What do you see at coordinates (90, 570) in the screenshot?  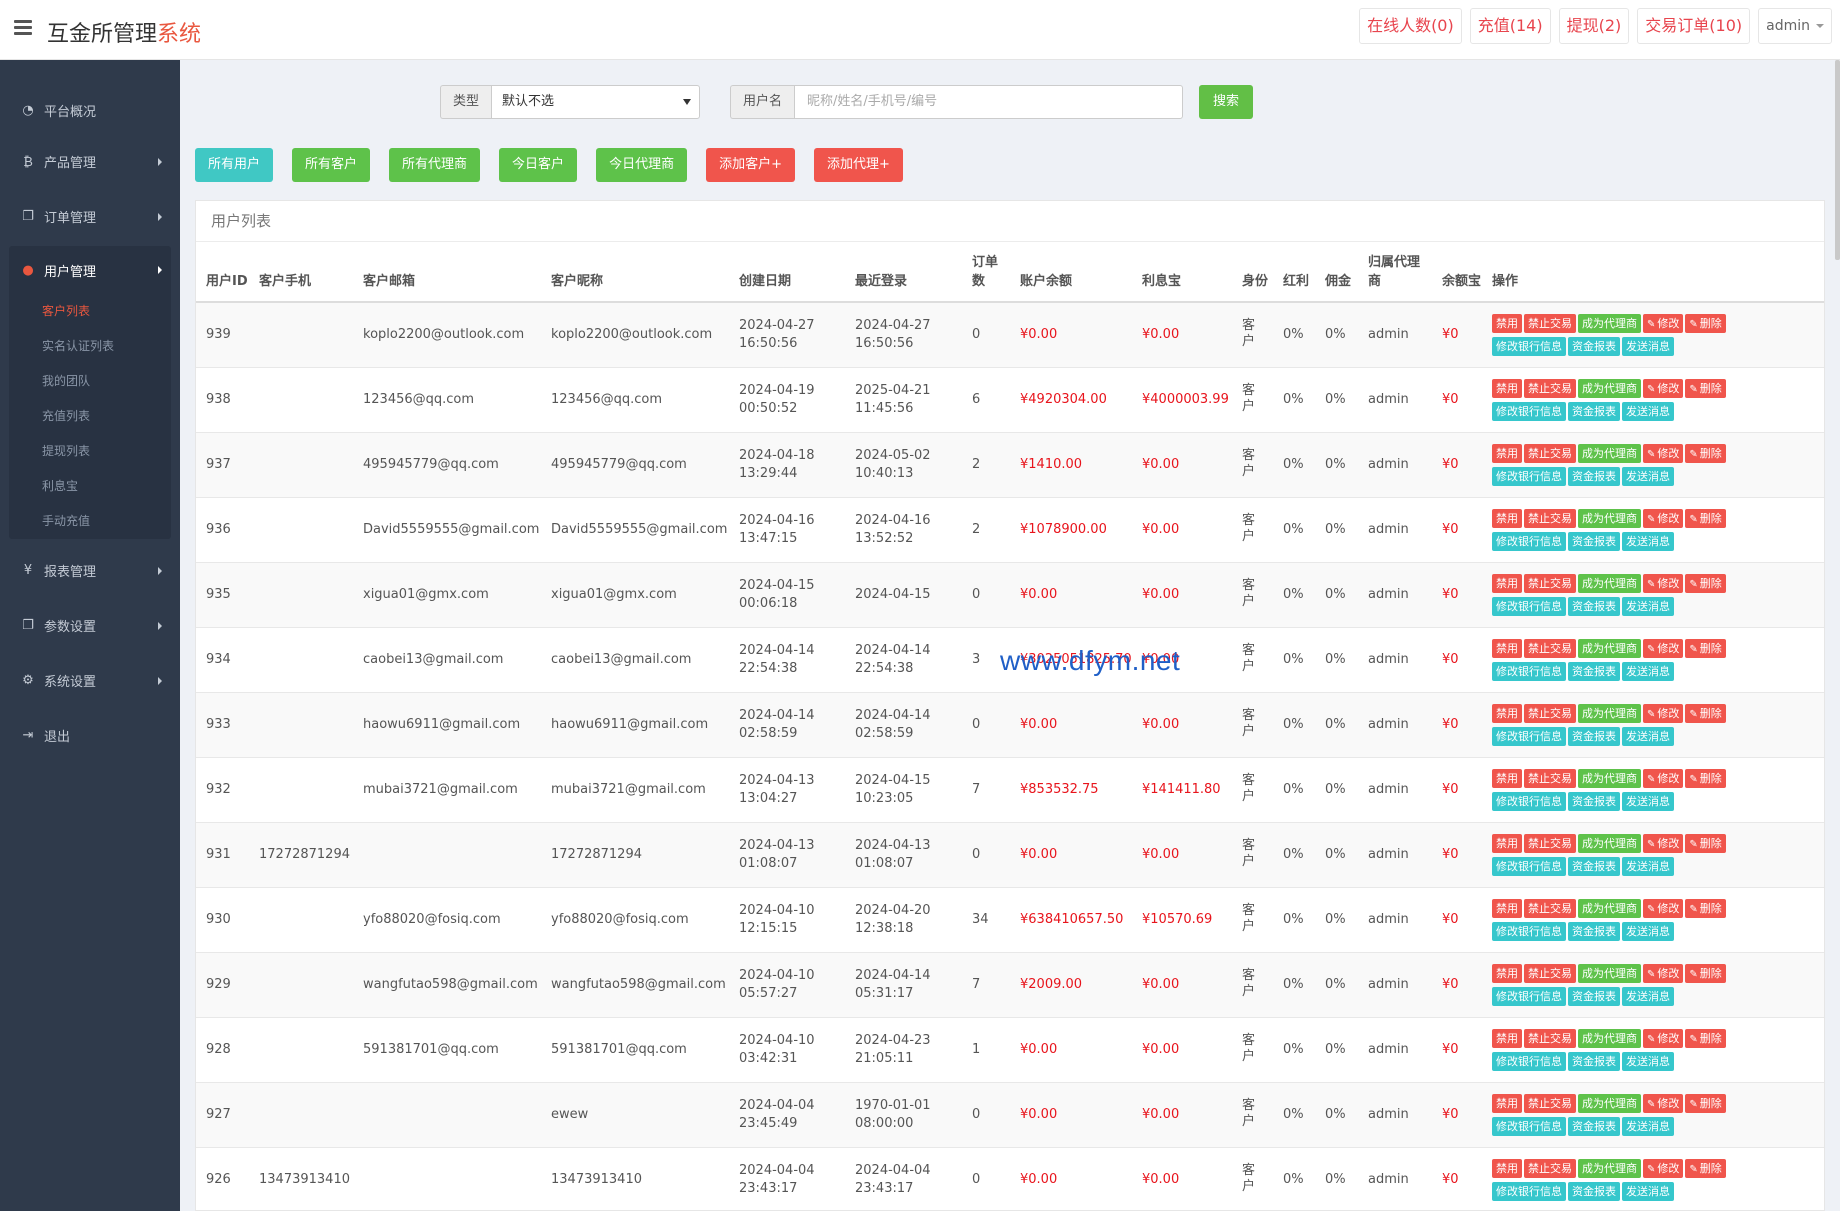 I see `sidebar-item-reports: ¥ 报表管理` at bounding box center [90, 570].